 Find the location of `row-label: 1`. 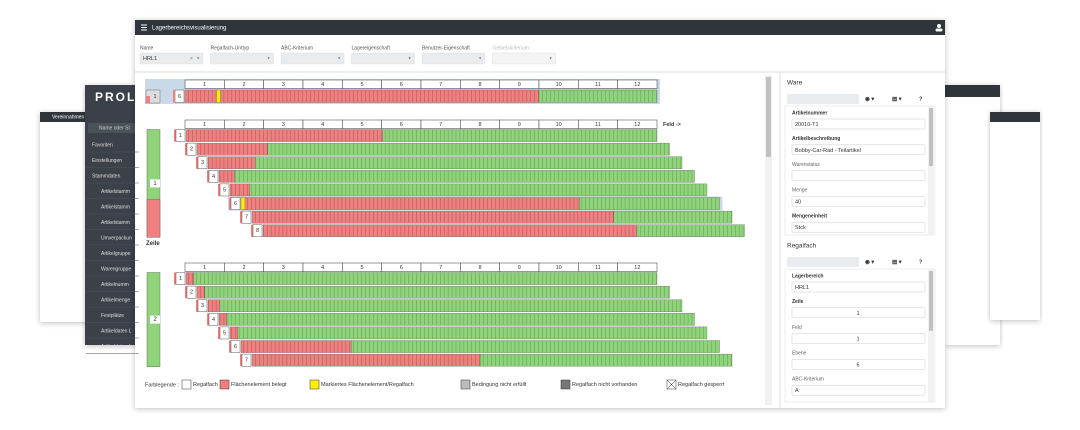

row-label: 1 is located at coordinates (180, 136).